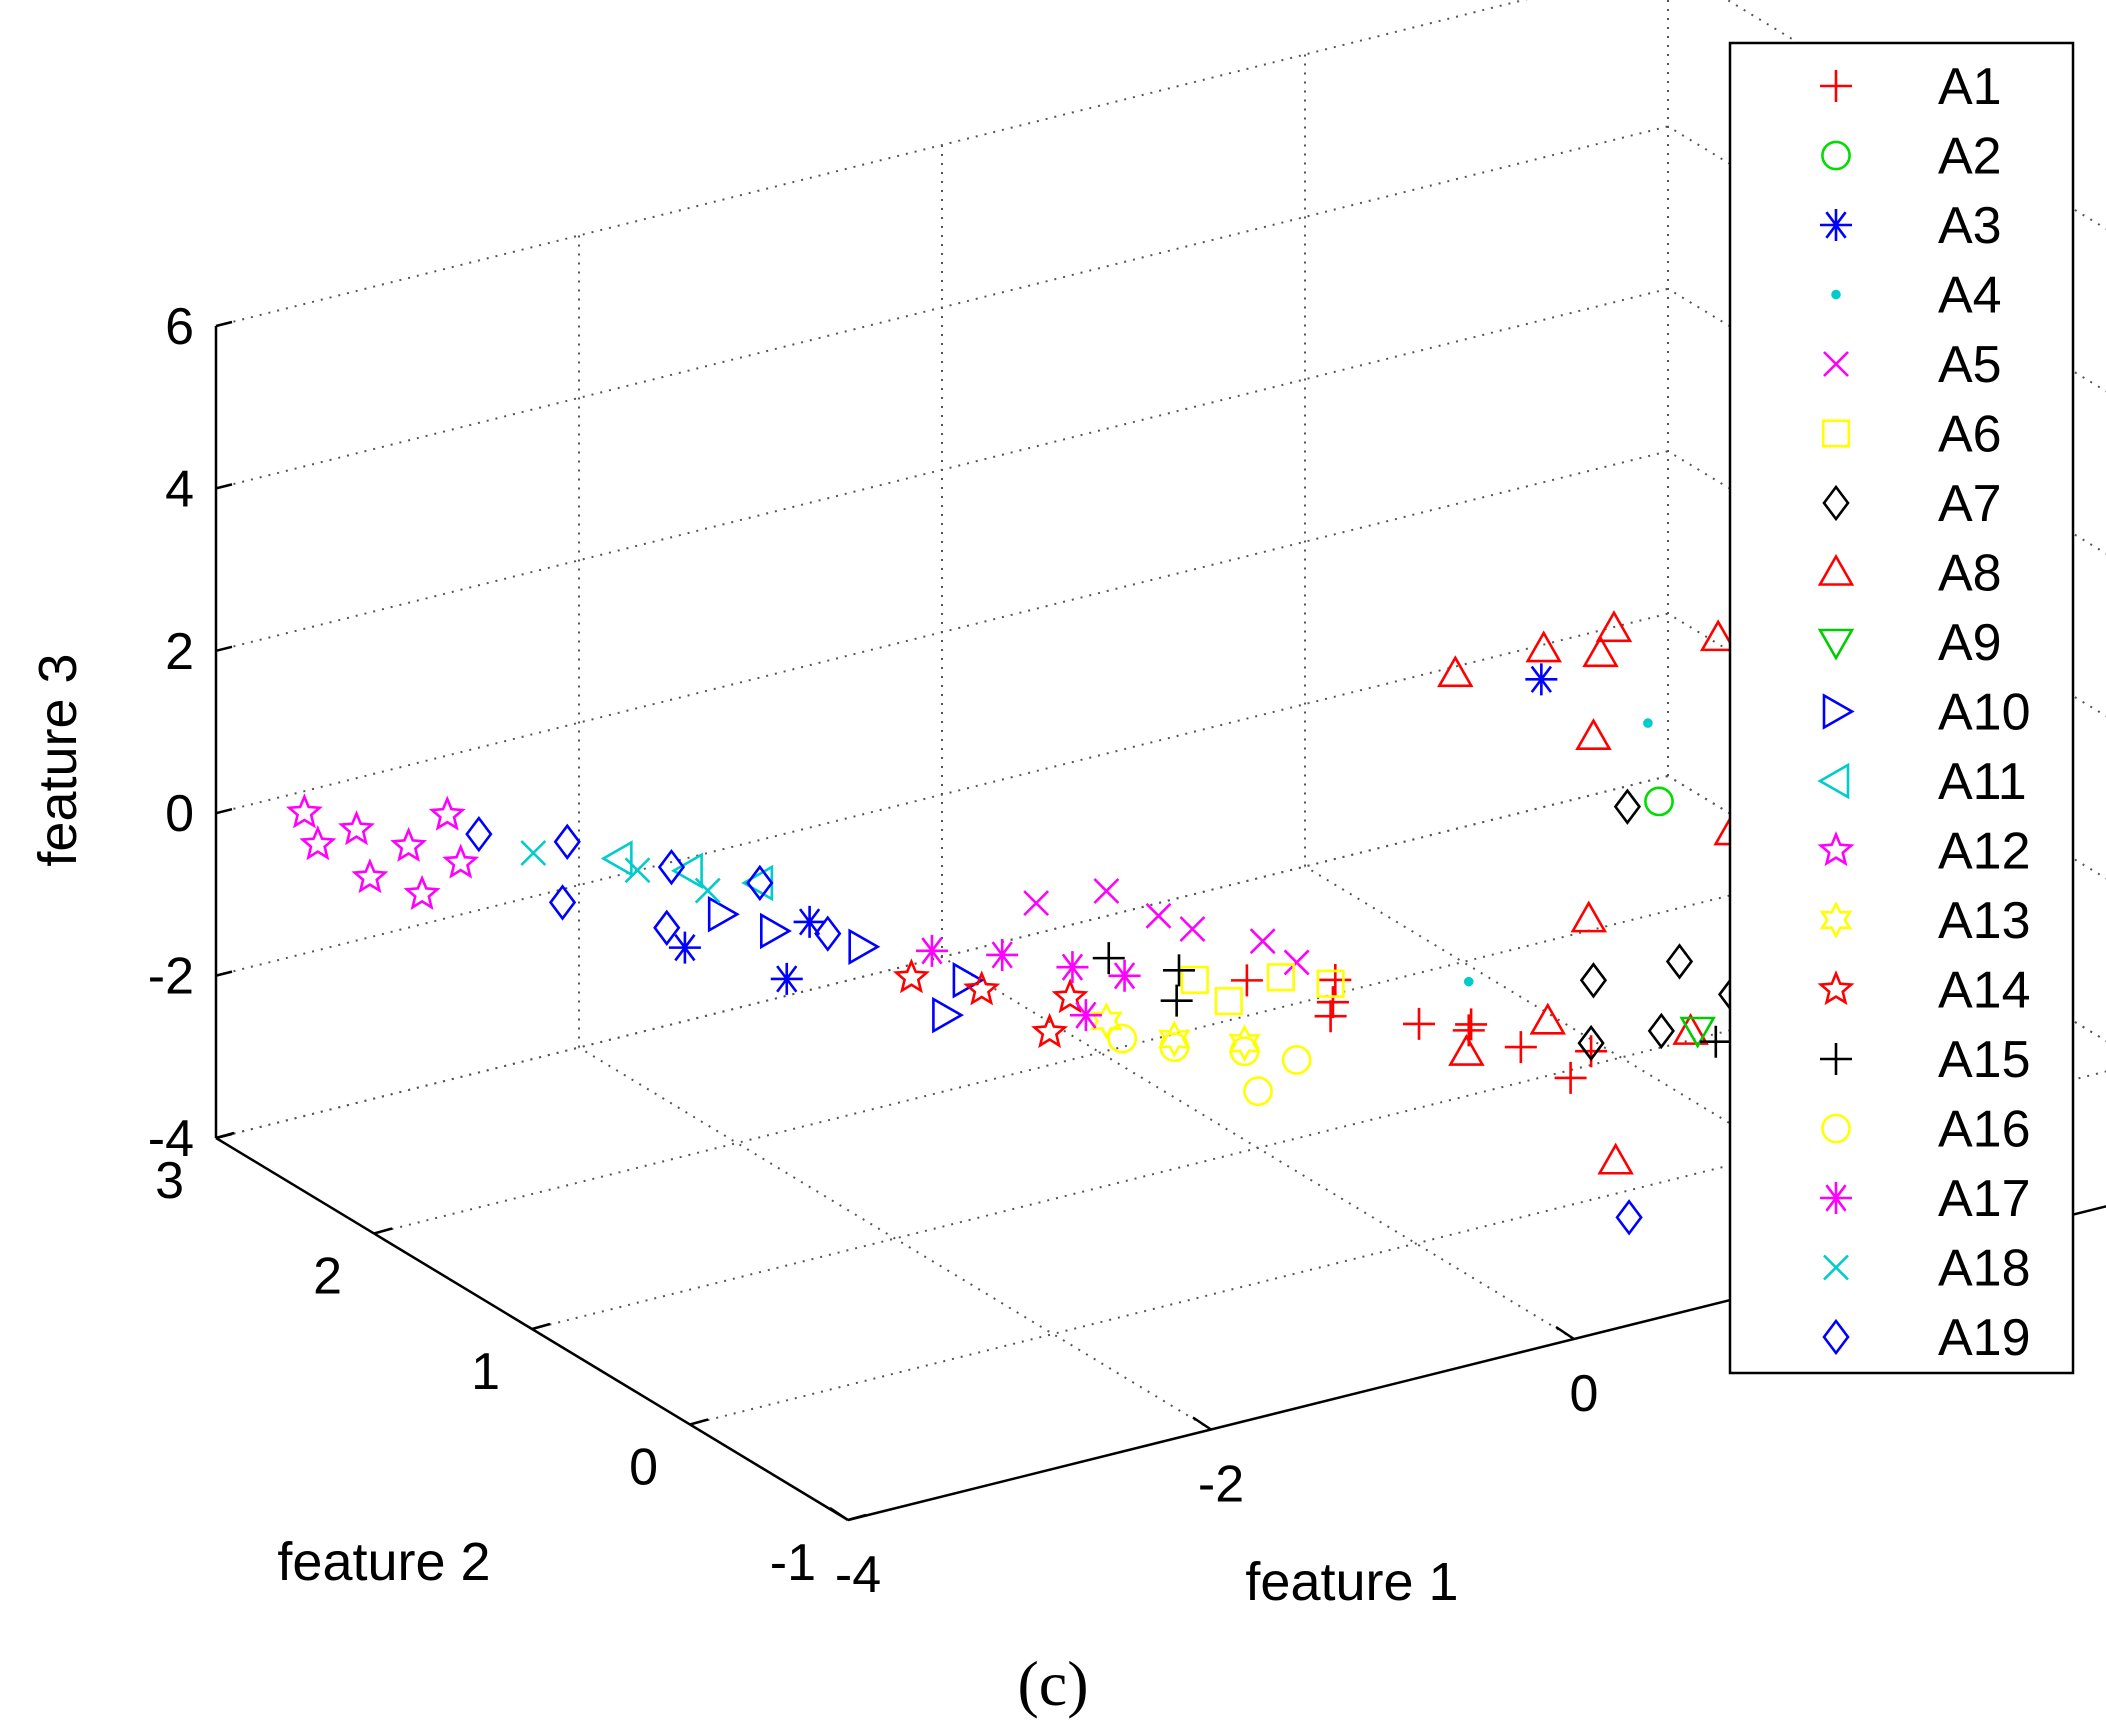  I want to click on legend-marker-A8, so click(1836, 569).